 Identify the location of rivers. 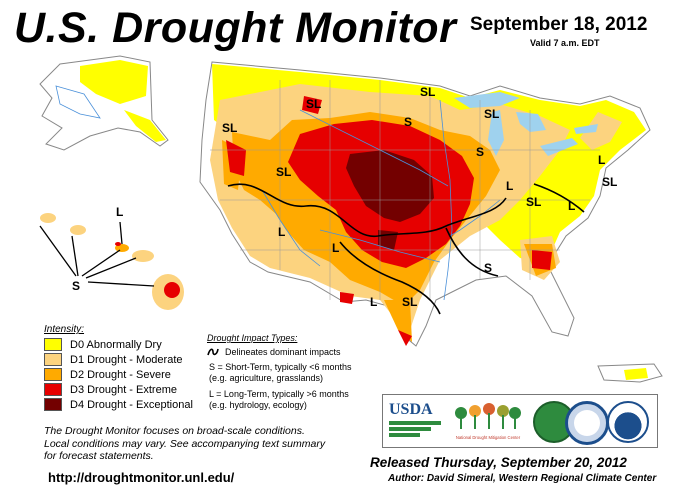
(381, 200).